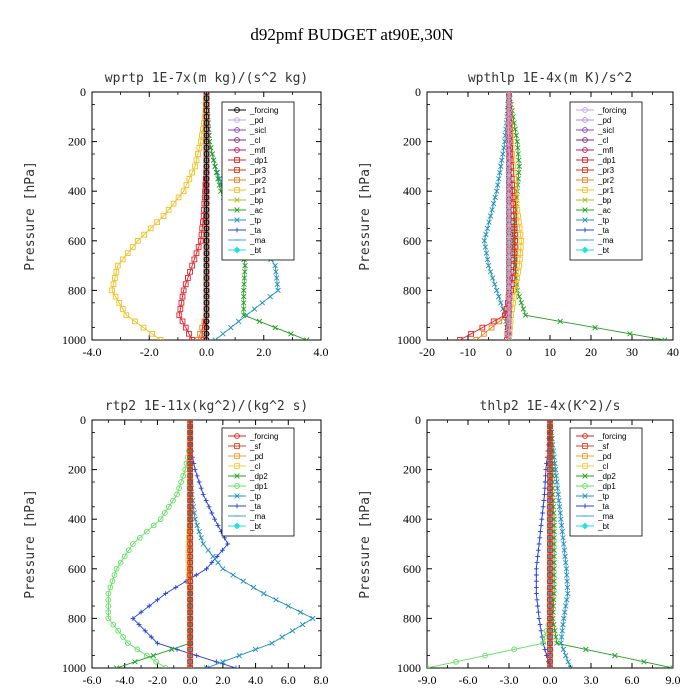 The image size is (700, 700). Describe the element at coordinates (245, 220) in the screenshot. I see `legend-entry: _tp` at that location.